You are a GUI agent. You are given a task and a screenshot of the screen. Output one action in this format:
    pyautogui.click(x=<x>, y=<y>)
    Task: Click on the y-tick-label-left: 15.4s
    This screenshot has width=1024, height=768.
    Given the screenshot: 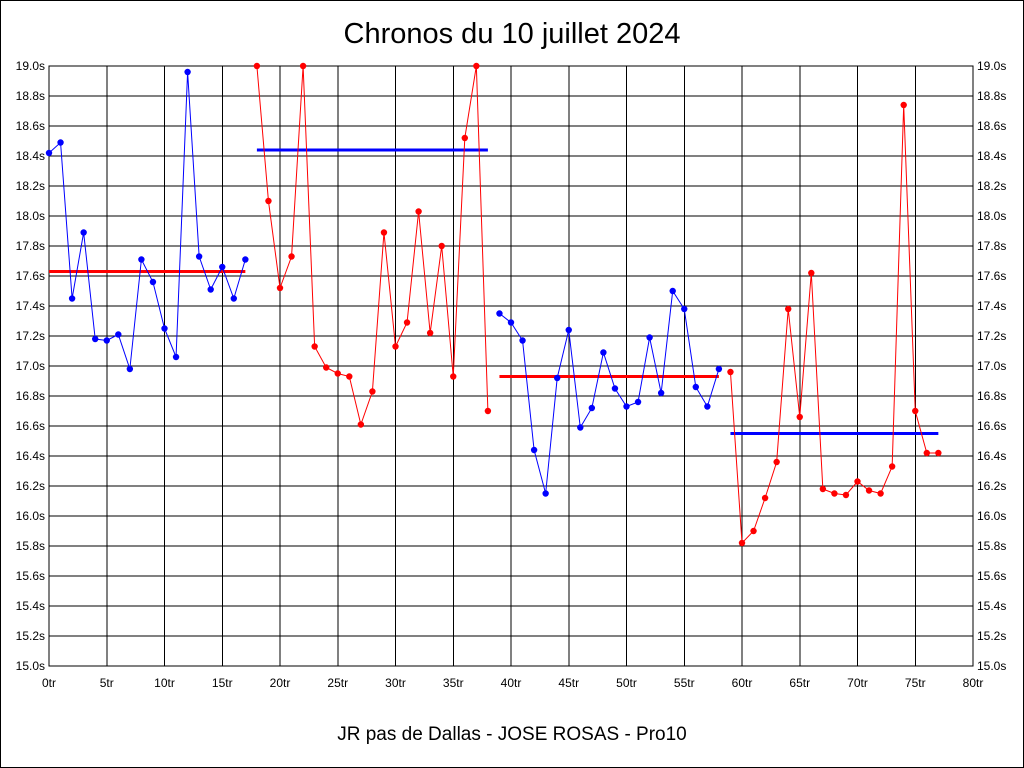 What is the action you would take?
    pyautogui.click(x=30, y=606)
    